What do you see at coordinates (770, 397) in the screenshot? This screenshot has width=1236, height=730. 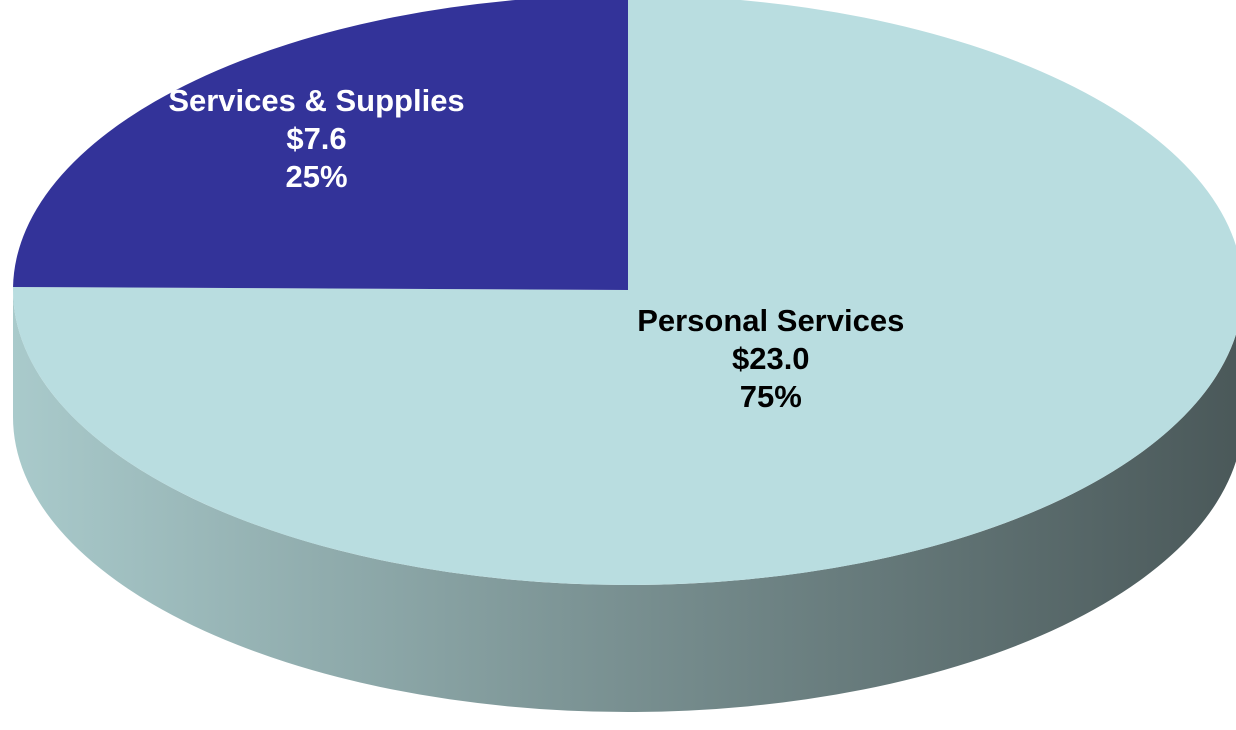 I see `slice-percent: 75%` at bounding box center [770, 397].